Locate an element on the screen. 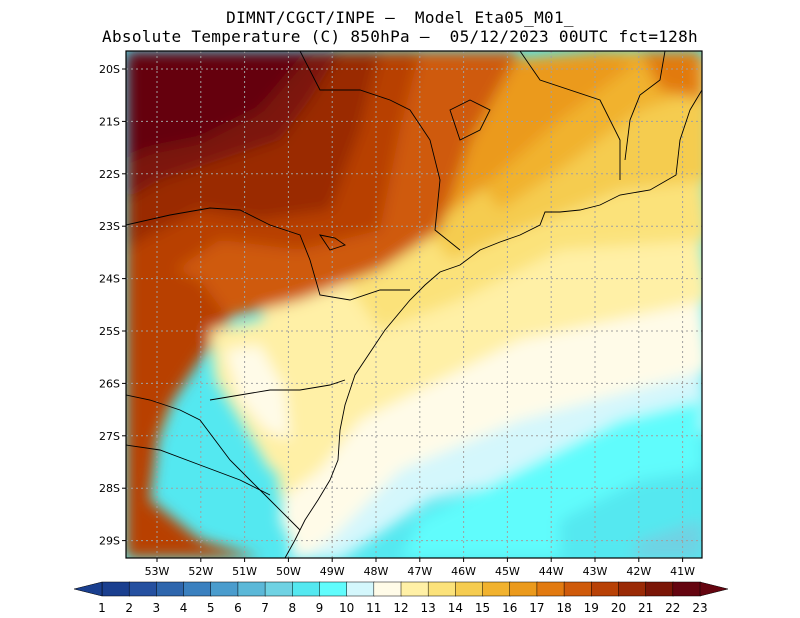 This screenshot has width=800, height=618. longitude-label: 46W is located at coordinates (463, 571).